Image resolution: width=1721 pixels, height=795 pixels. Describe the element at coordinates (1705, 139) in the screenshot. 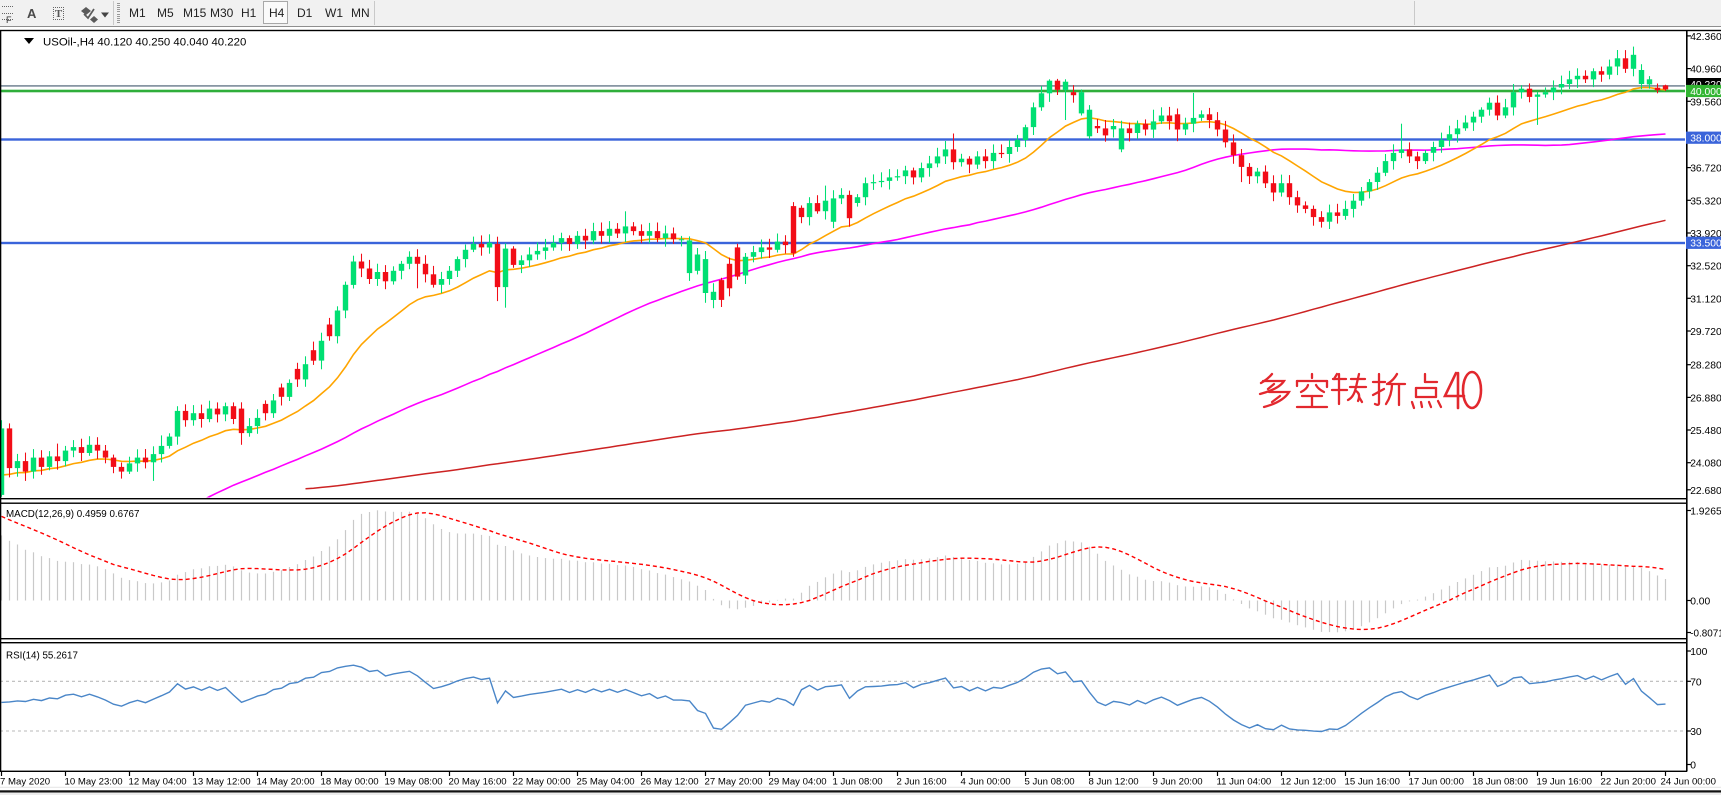

I see `svg-text: 38.000` at that location.